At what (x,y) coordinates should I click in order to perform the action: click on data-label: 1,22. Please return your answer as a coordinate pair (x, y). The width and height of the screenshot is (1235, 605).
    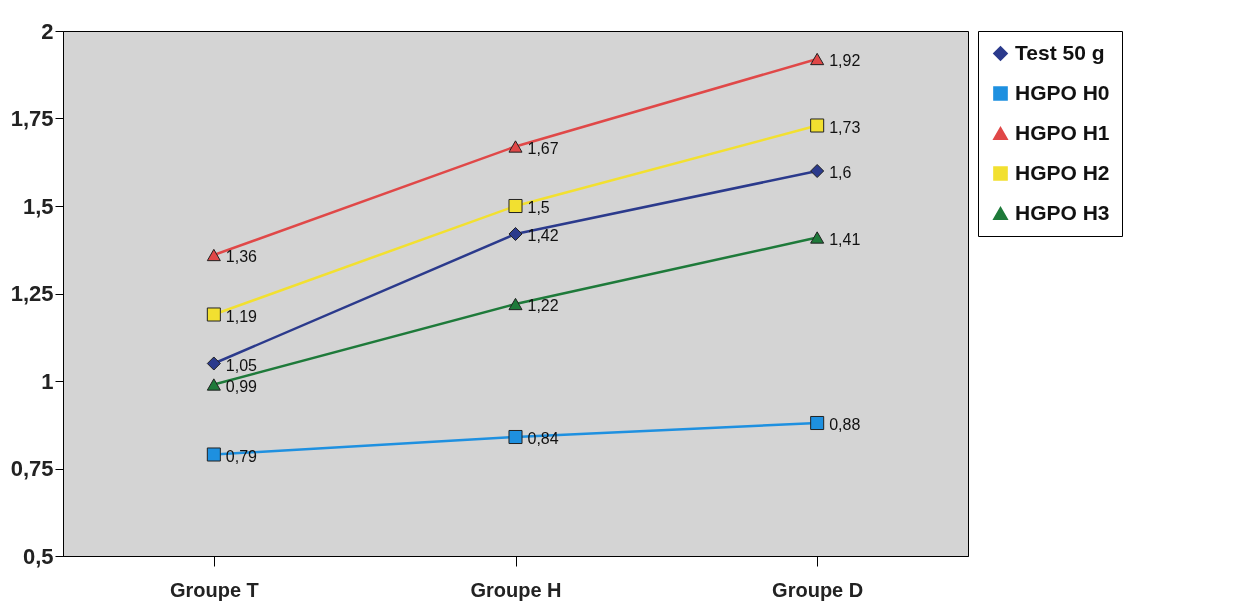
    Looking at the image, I should click on (543, 305).